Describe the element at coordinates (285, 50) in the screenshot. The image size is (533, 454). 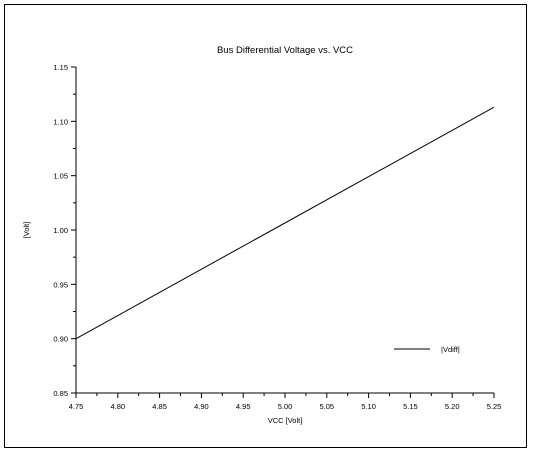
I see `chart-title: Bus Differential Voltage vs. VCC` at that location.